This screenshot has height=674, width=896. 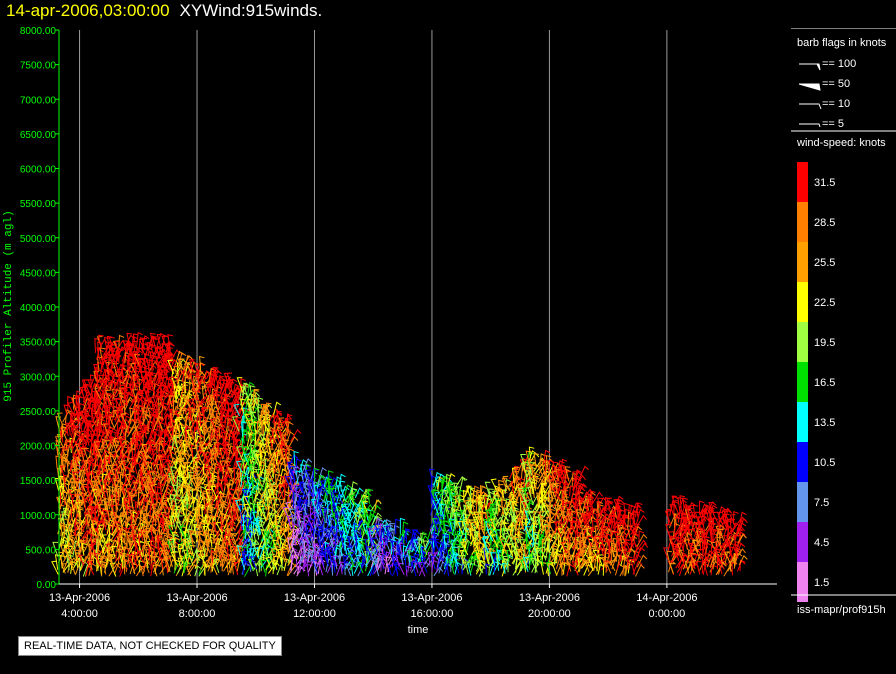 I want to click on y-tick-label: 6500.00, so click(x=38, y=135).